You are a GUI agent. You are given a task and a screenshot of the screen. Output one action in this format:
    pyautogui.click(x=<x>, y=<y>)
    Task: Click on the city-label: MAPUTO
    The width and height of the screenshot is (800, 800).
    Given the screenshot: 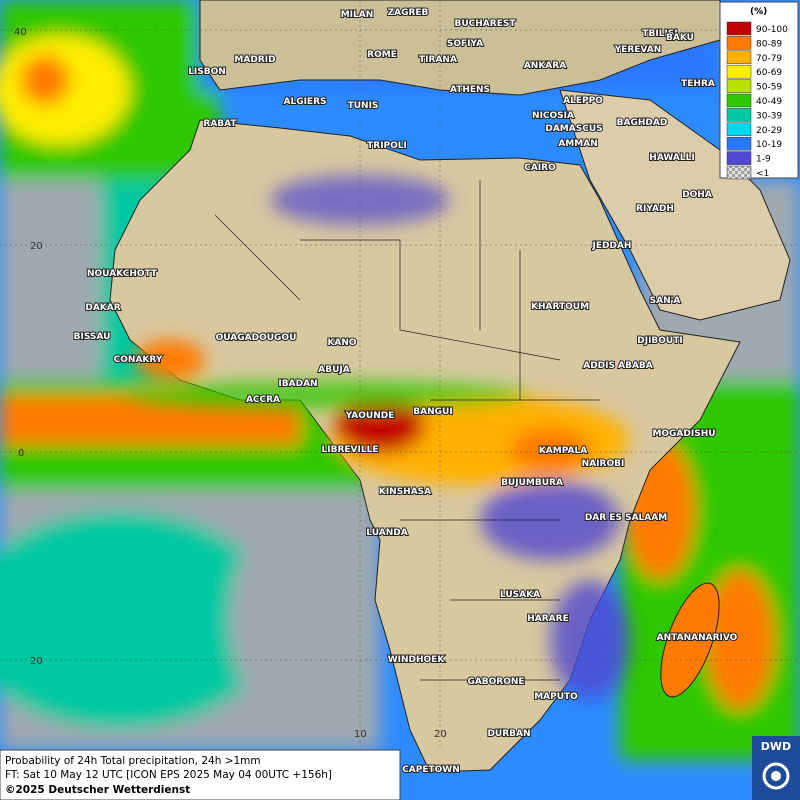 What is the action you would take?
    pyautogui.click(x=556, y=697)
    